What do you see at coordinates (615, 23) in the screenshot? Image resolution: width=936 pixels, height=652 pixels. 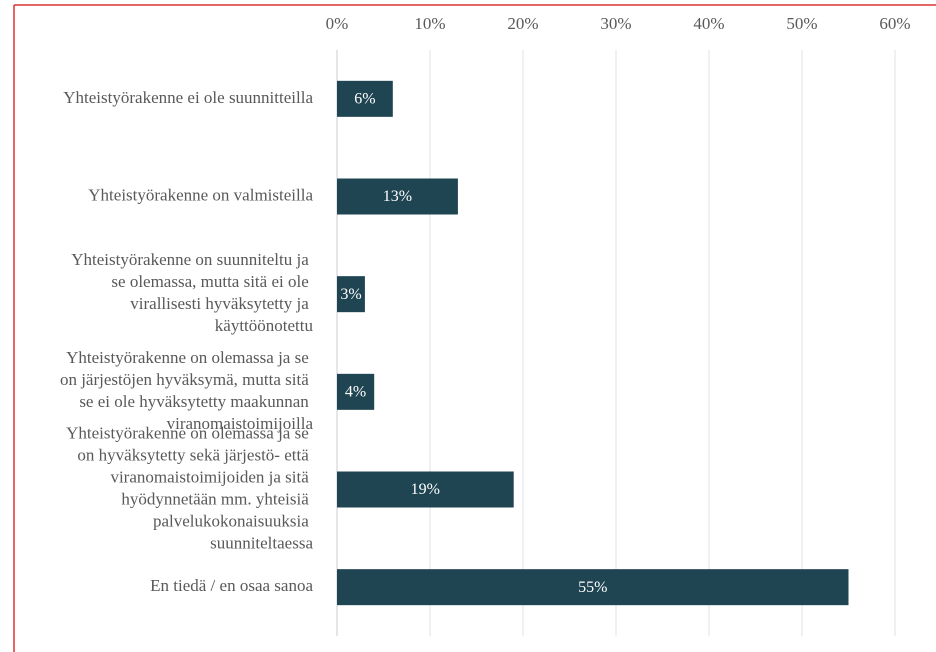 I see `x-tick-label: 30%` at bounding box center [615, 23].